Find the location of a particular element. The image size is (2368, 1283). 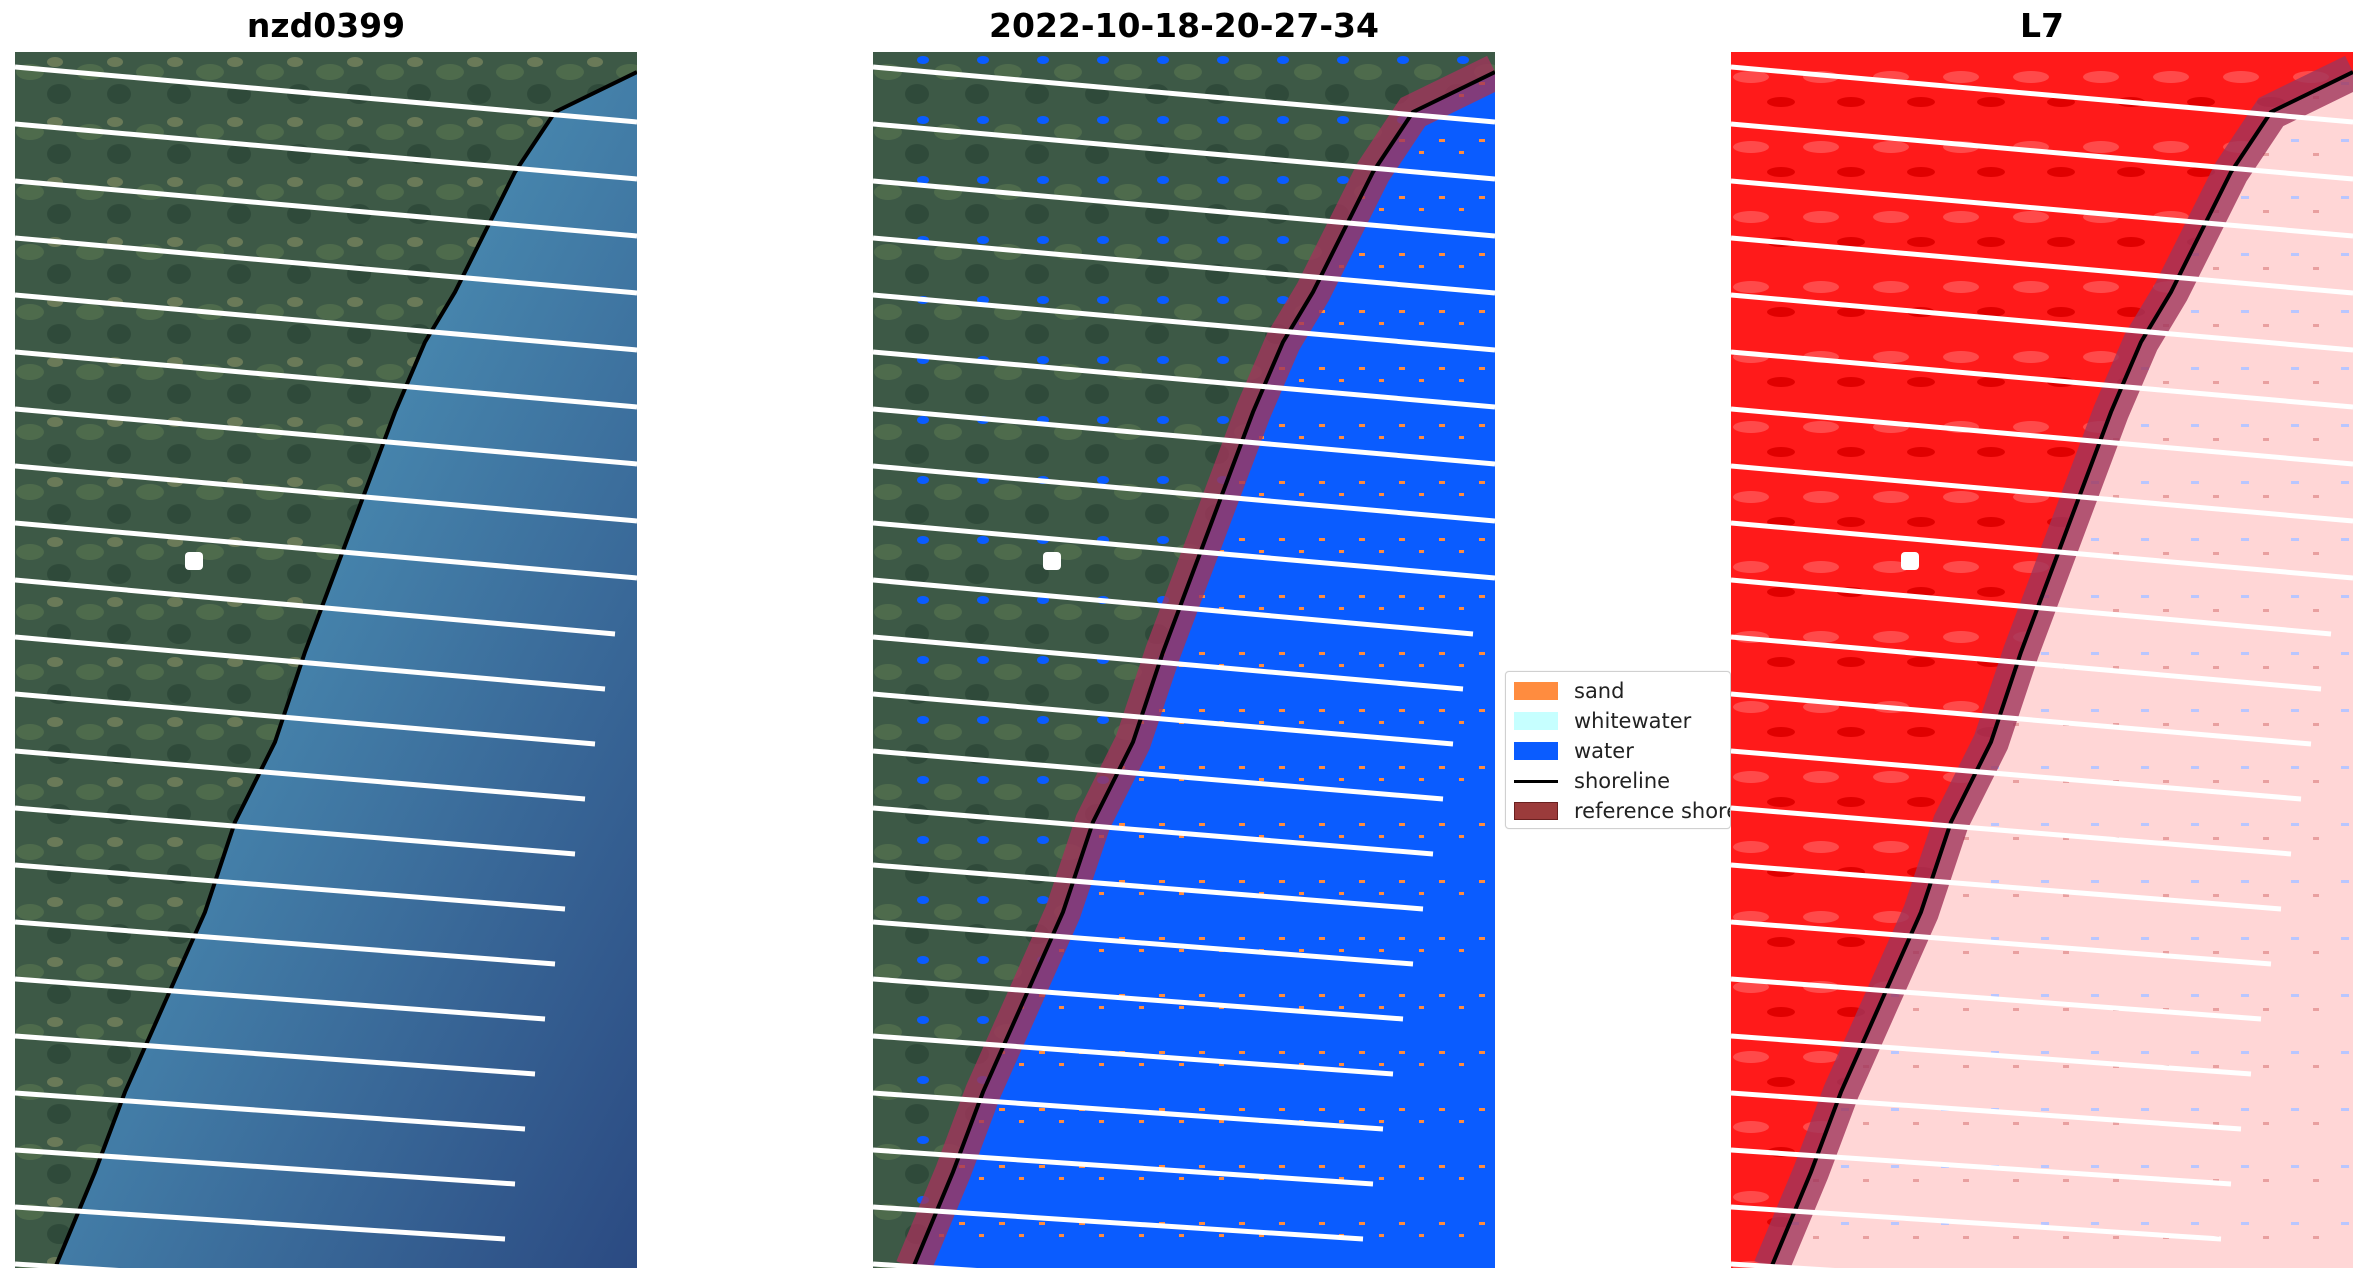

shoreline-swatch is located at coordinates (1536, 781).